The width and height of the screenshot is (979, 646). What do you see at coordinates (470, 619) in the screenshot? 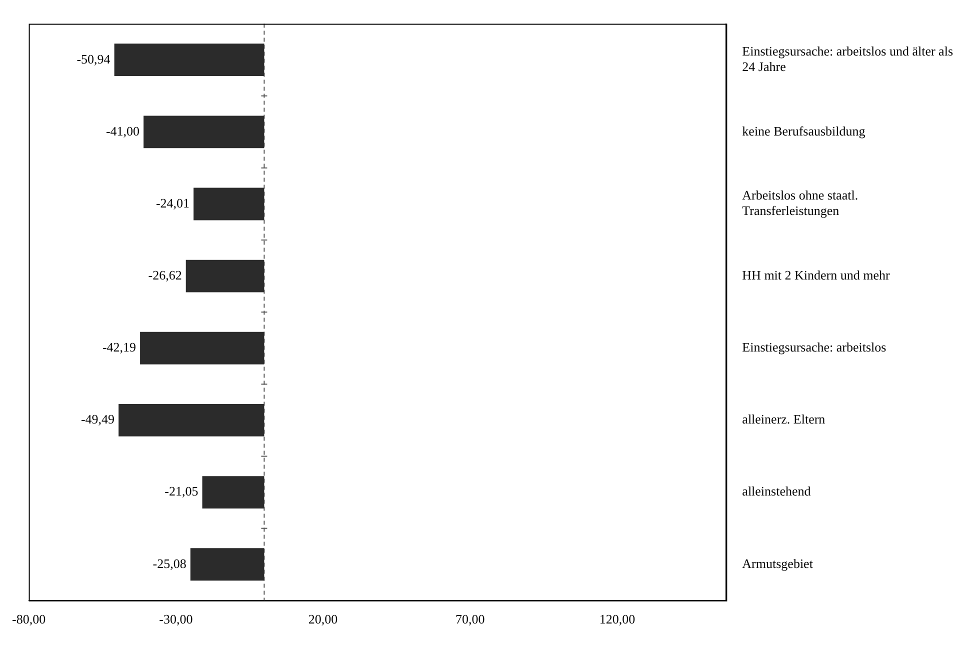
I see `x-tick-label: 70,00` at bounding box center [470, 619].